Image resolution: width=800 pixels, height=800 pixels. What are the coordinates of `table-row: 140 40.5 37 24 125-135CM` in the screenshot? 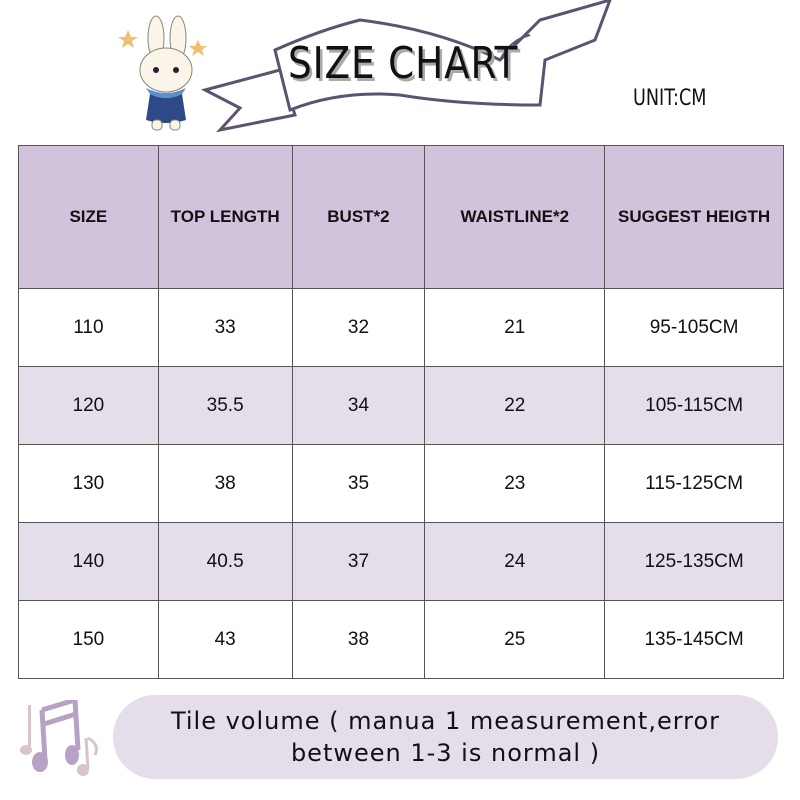 It's located at (401, 561).